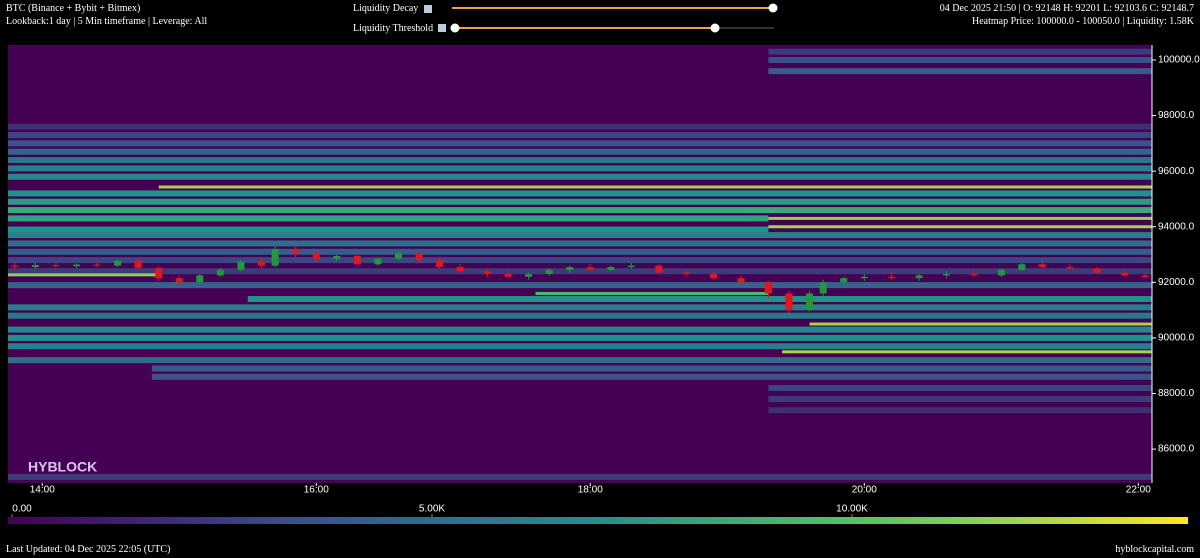  I want to click on decay-handle, so click(773, 8).